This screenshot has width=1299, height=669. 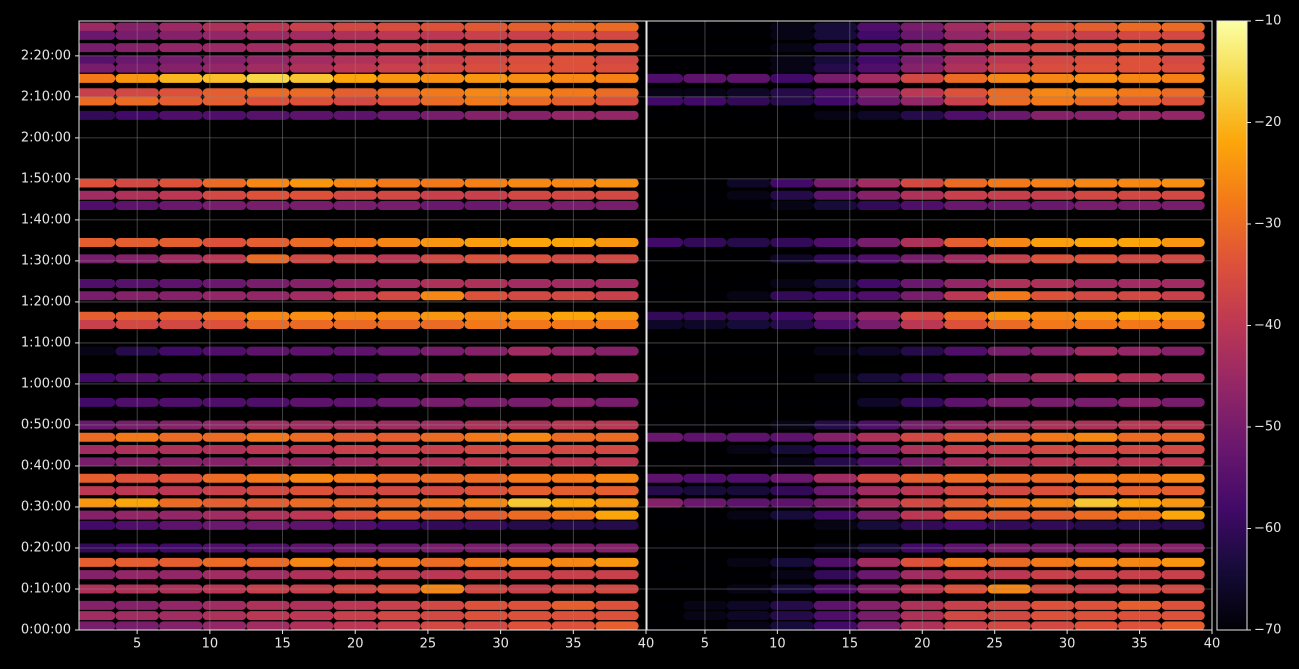 What do you see at coordinates (777, 644) in the screenshot?
I see `x-tick-label: 10` at bounding box center [777, 644].